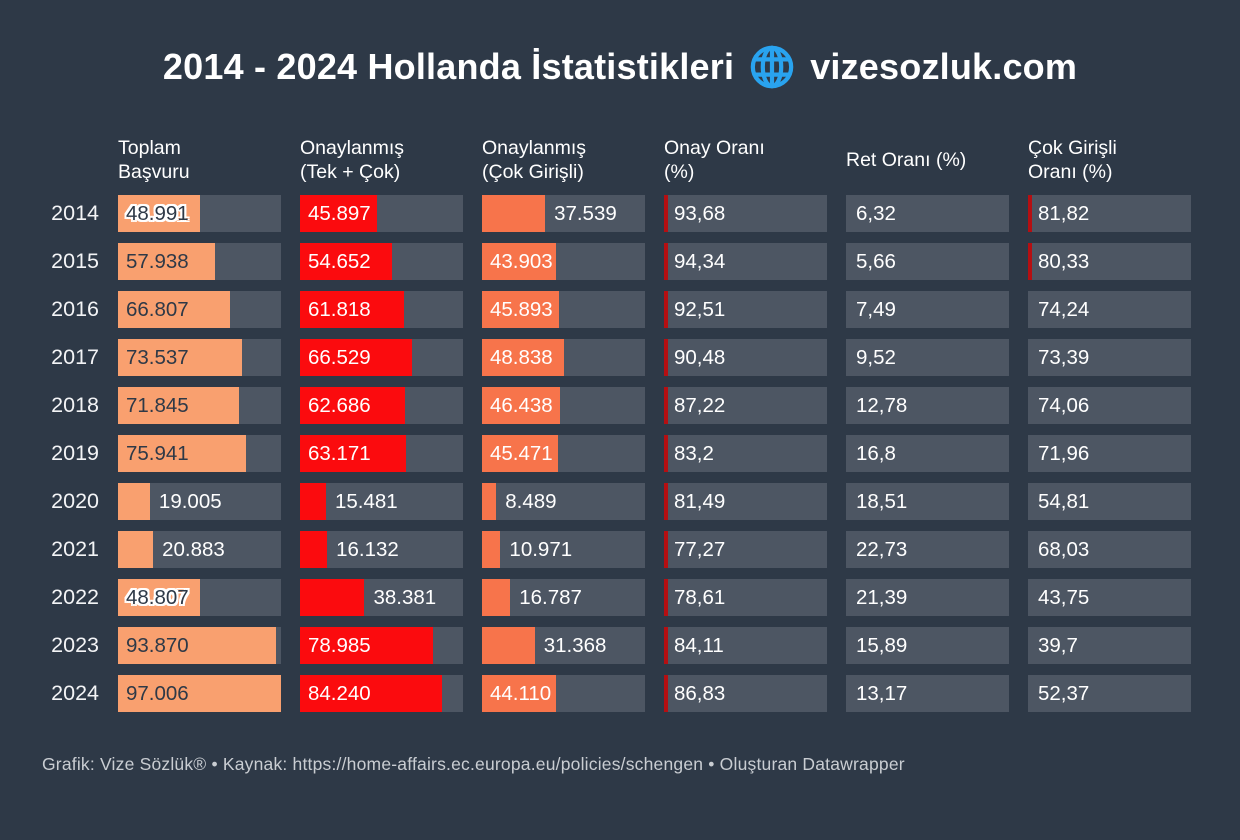 The width and height of the screenshot is (1240, 840). I want to click on bar-cell-onaylanmis_cok_girisli: 45.893, so click(563, 309).